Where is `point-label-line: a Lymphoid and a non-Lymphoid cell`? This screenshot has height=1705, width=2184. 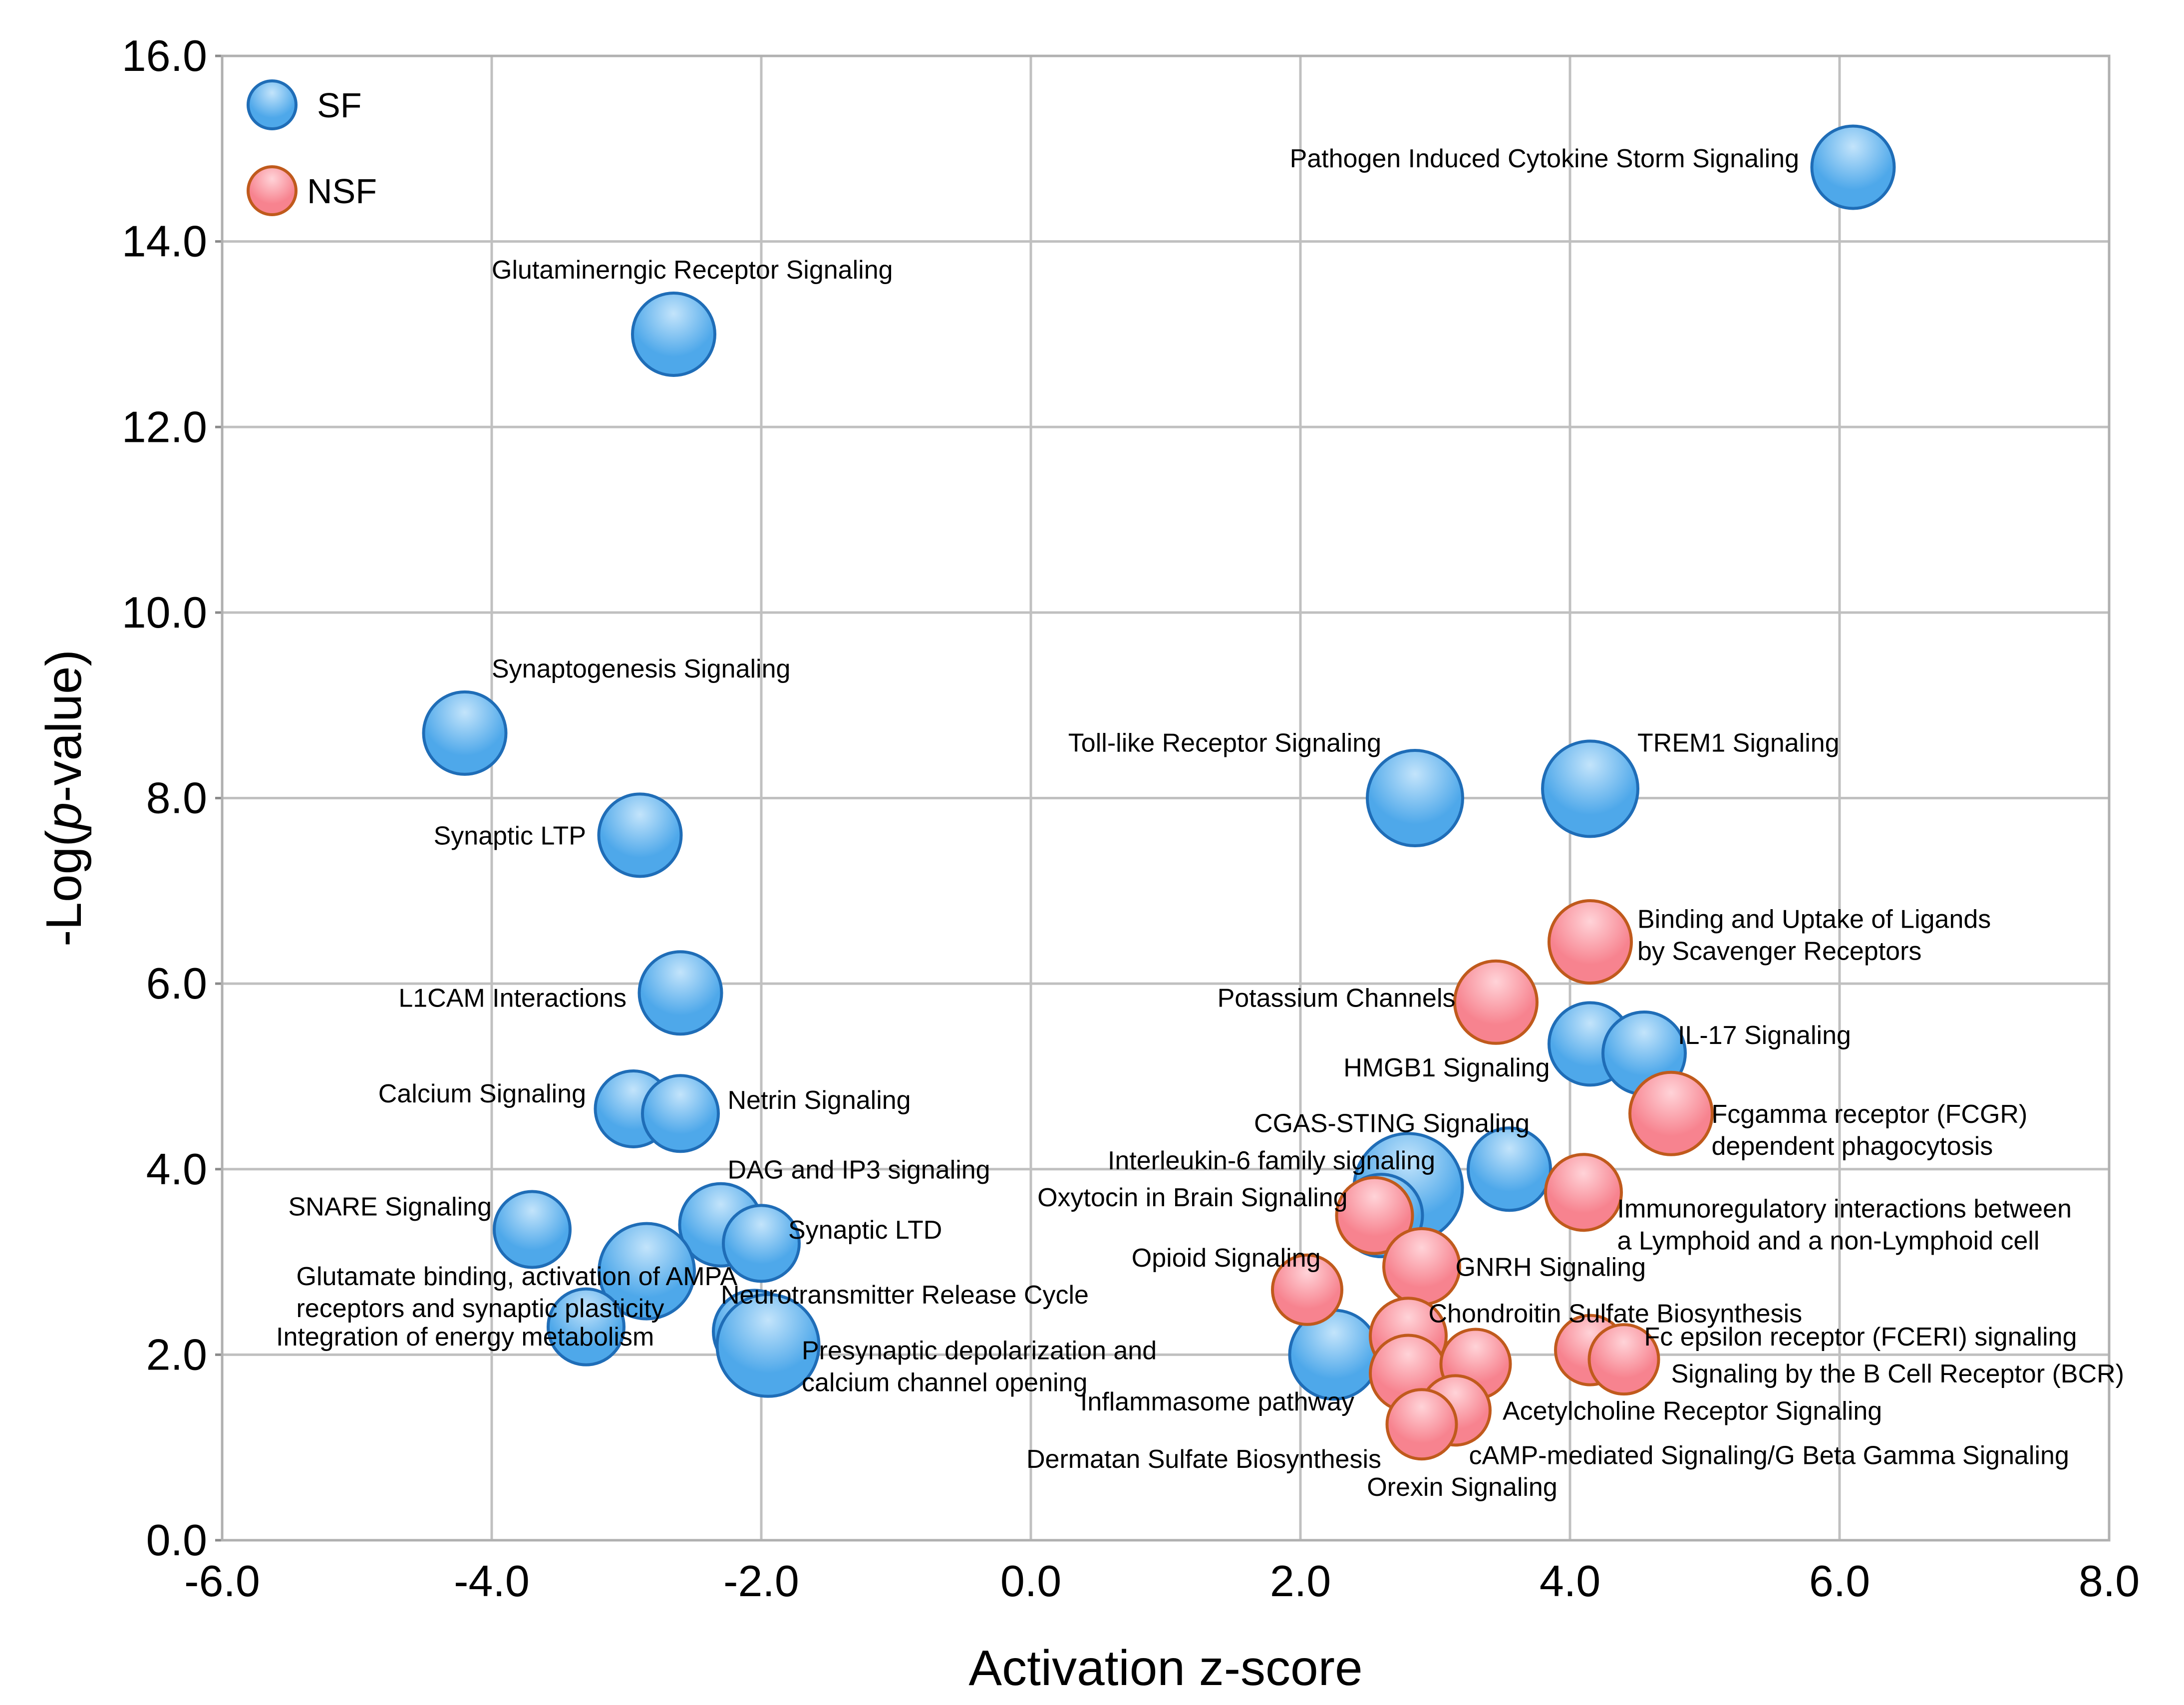
point-label-line: a Lymphoid and a non-Lymphoid cell is located at coordinates (1828, 1240).